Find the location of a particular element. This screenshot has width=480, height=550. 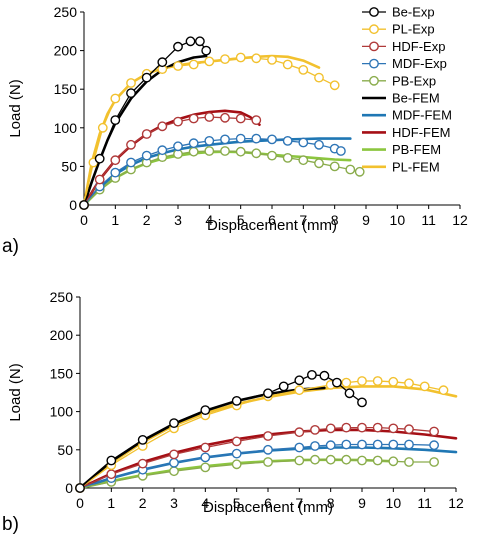

legend-label-hdf-fem: HDF-FEM is located at coordinates (421, 132).